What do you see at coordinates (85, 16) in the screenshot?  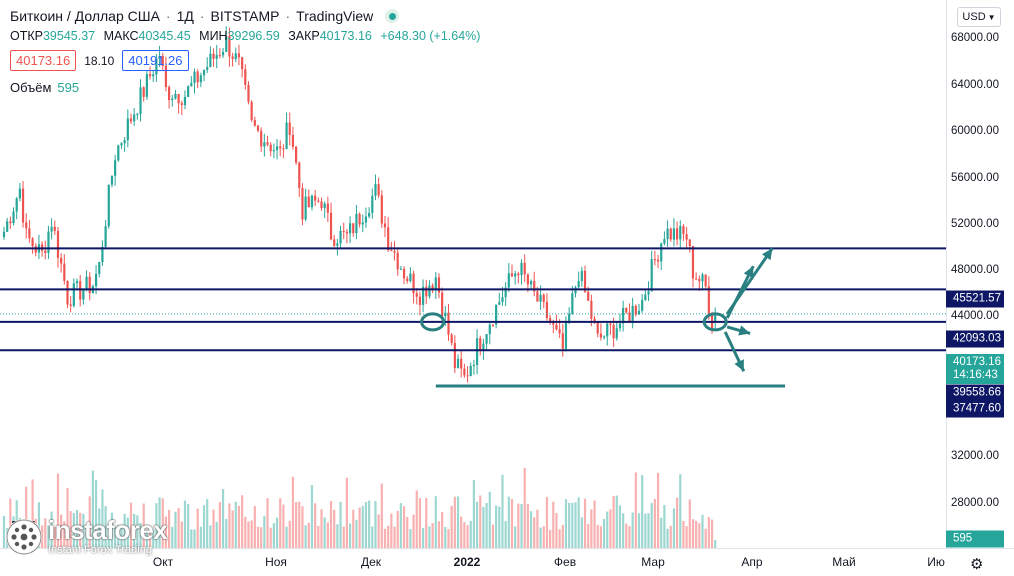 I see `symbol-name: Биткоин / Доллар США` at bounding box center [85, 16].